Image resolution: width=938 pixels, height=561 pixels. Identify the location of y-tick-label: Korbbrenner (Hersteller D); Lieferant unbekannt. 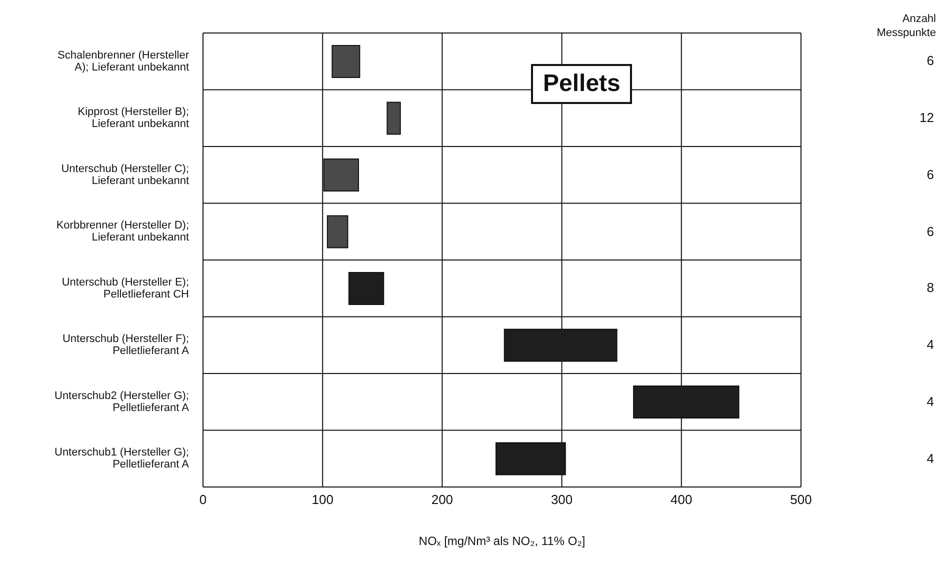
(122, 232).